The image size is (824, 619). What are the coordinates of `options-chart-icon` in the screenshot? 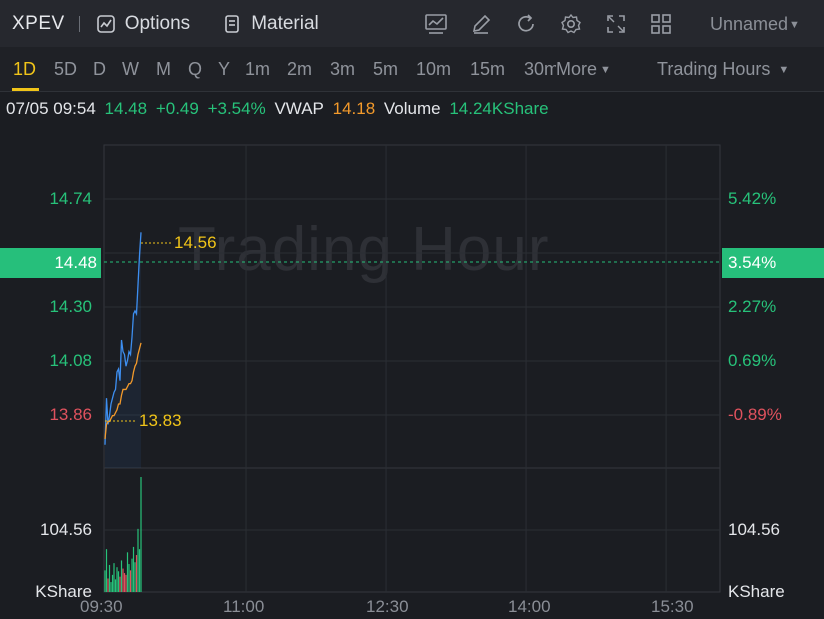 It's located at (105, 23).